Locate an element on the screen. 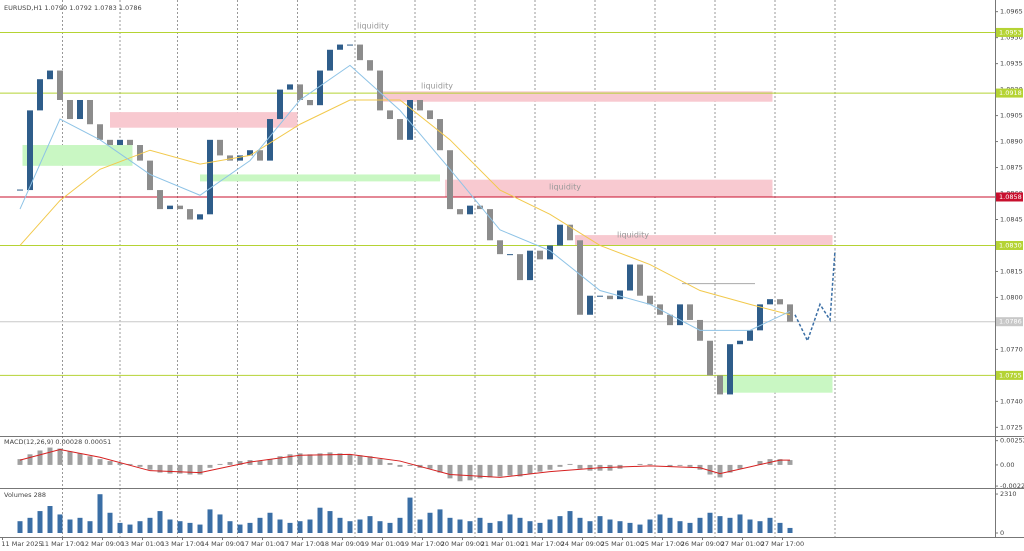 Image resolution: width=1024 pixels, height=551 pixels. y-tick-label: 1.0800 is located at coordinates (1011, 297).